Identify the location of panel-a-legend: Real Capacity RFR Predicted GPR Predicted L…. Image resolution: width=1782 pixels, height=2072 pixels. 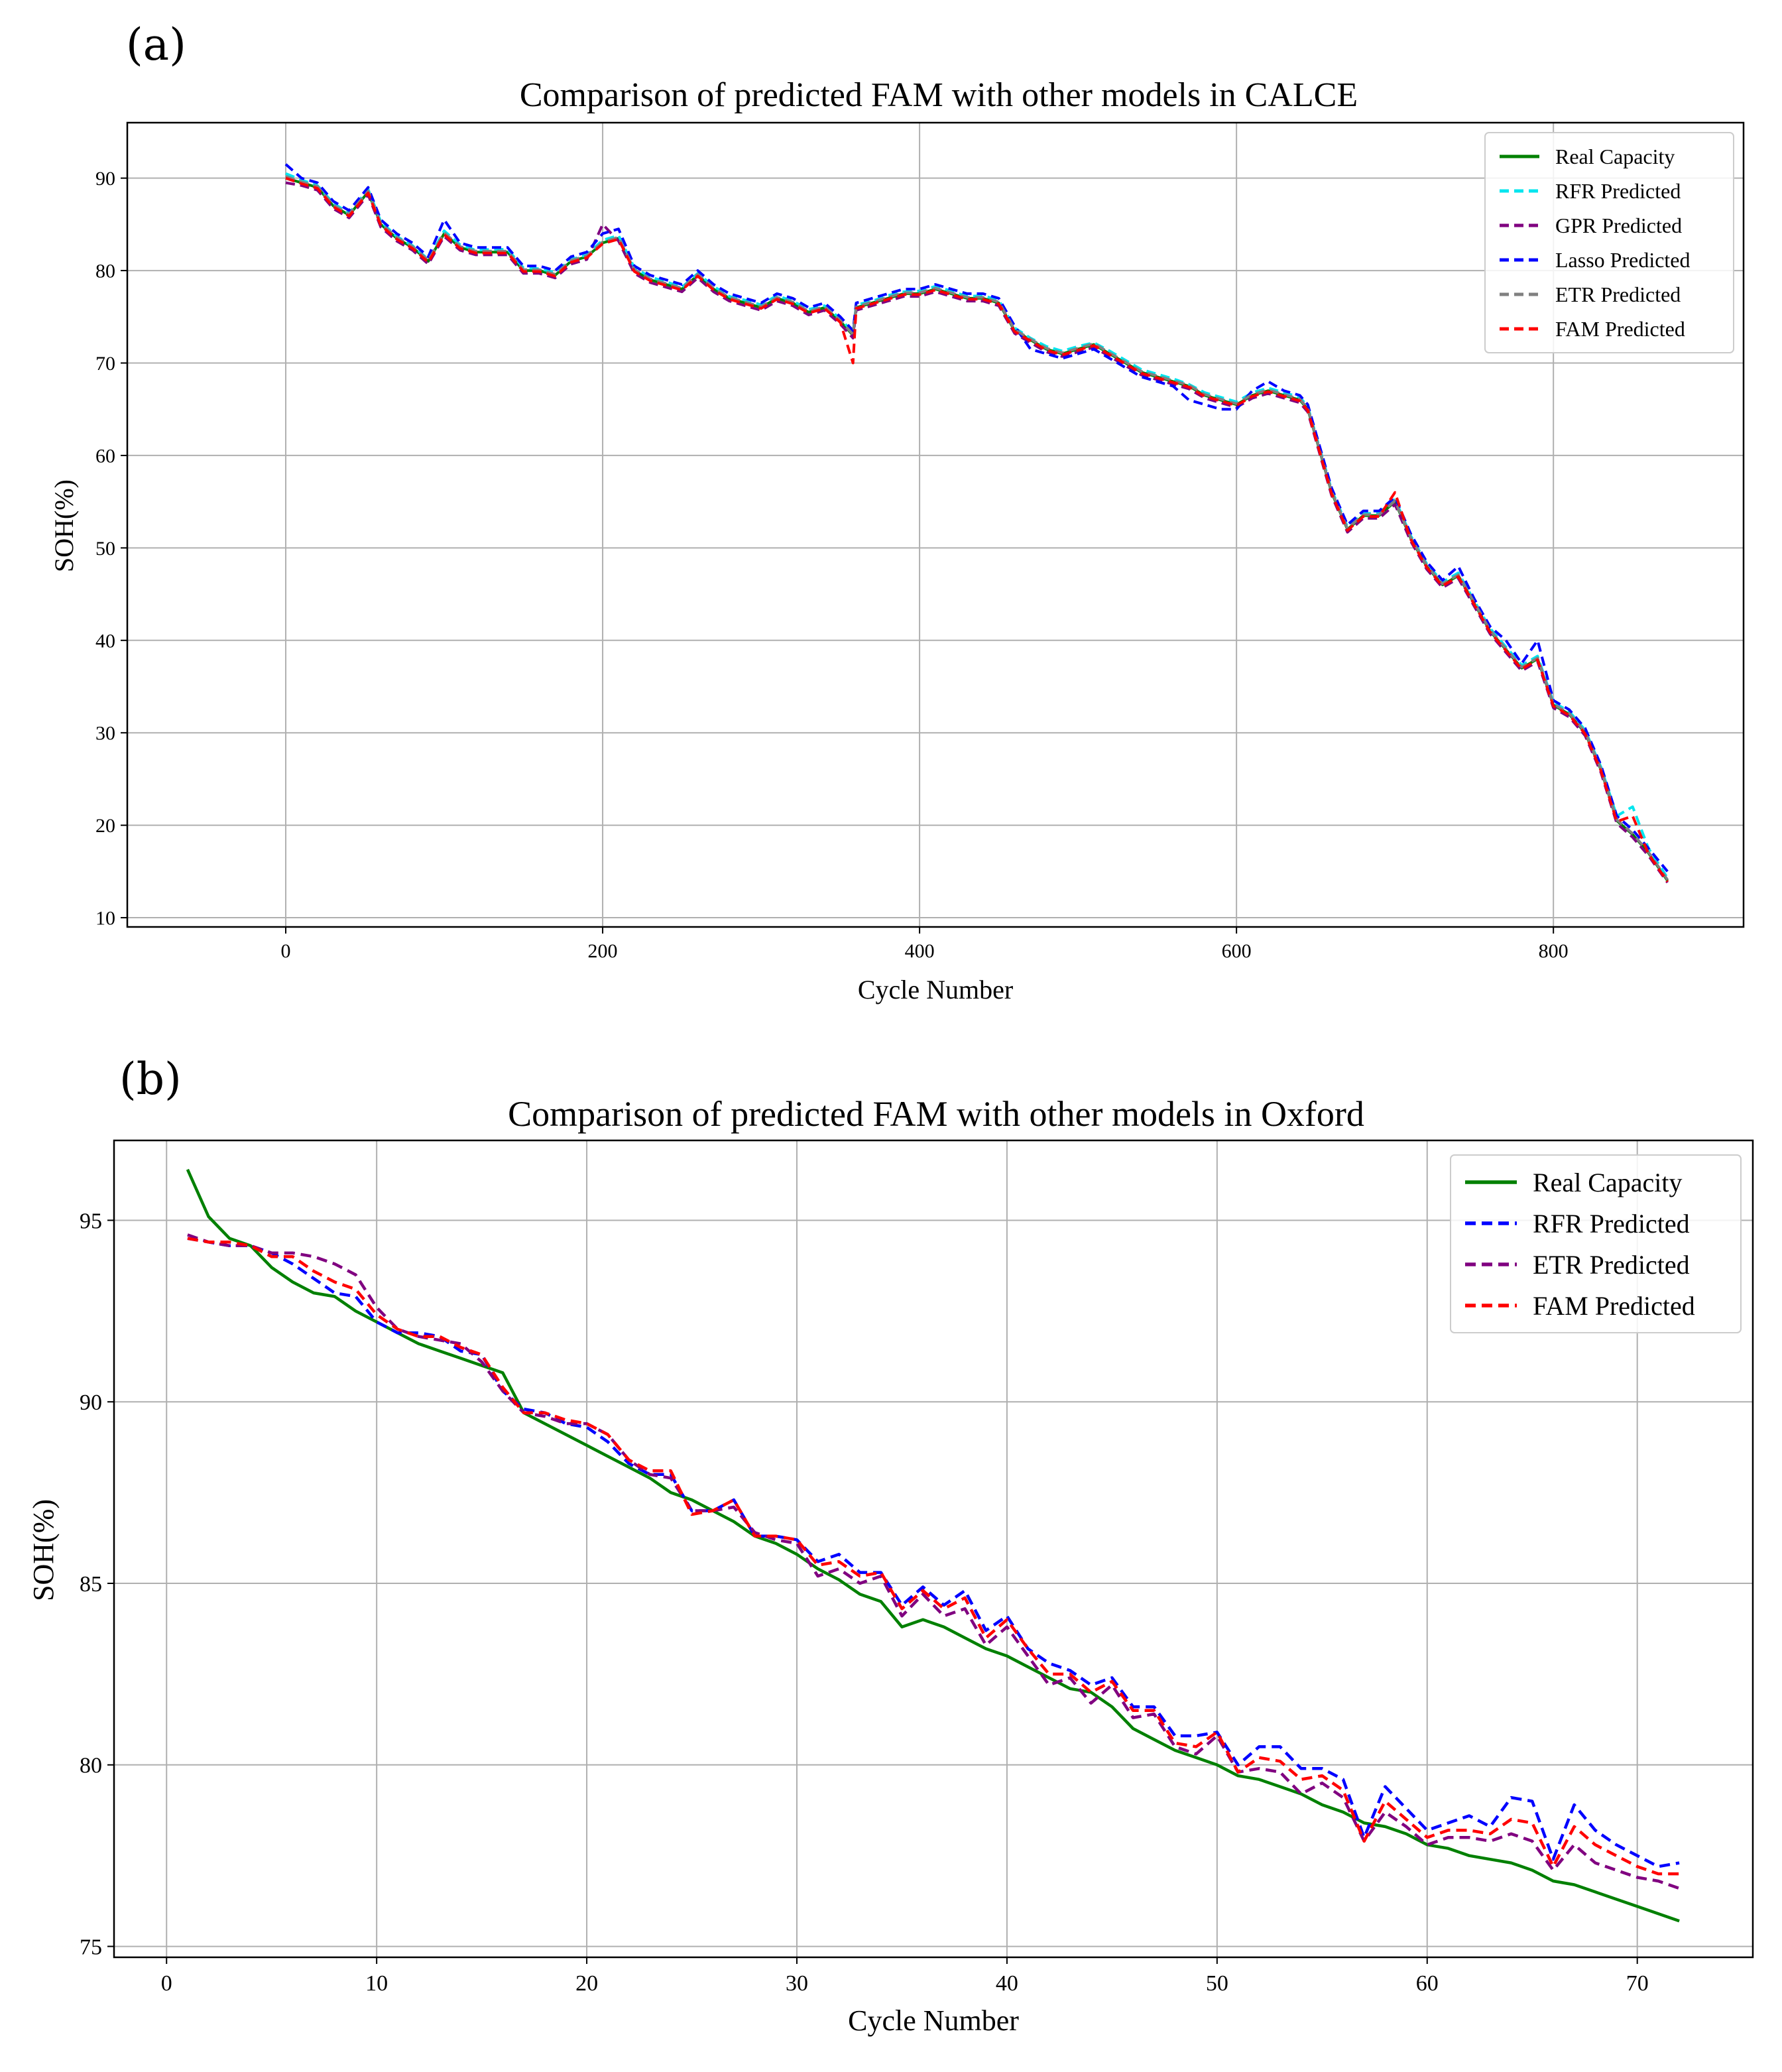
(1609, 242).